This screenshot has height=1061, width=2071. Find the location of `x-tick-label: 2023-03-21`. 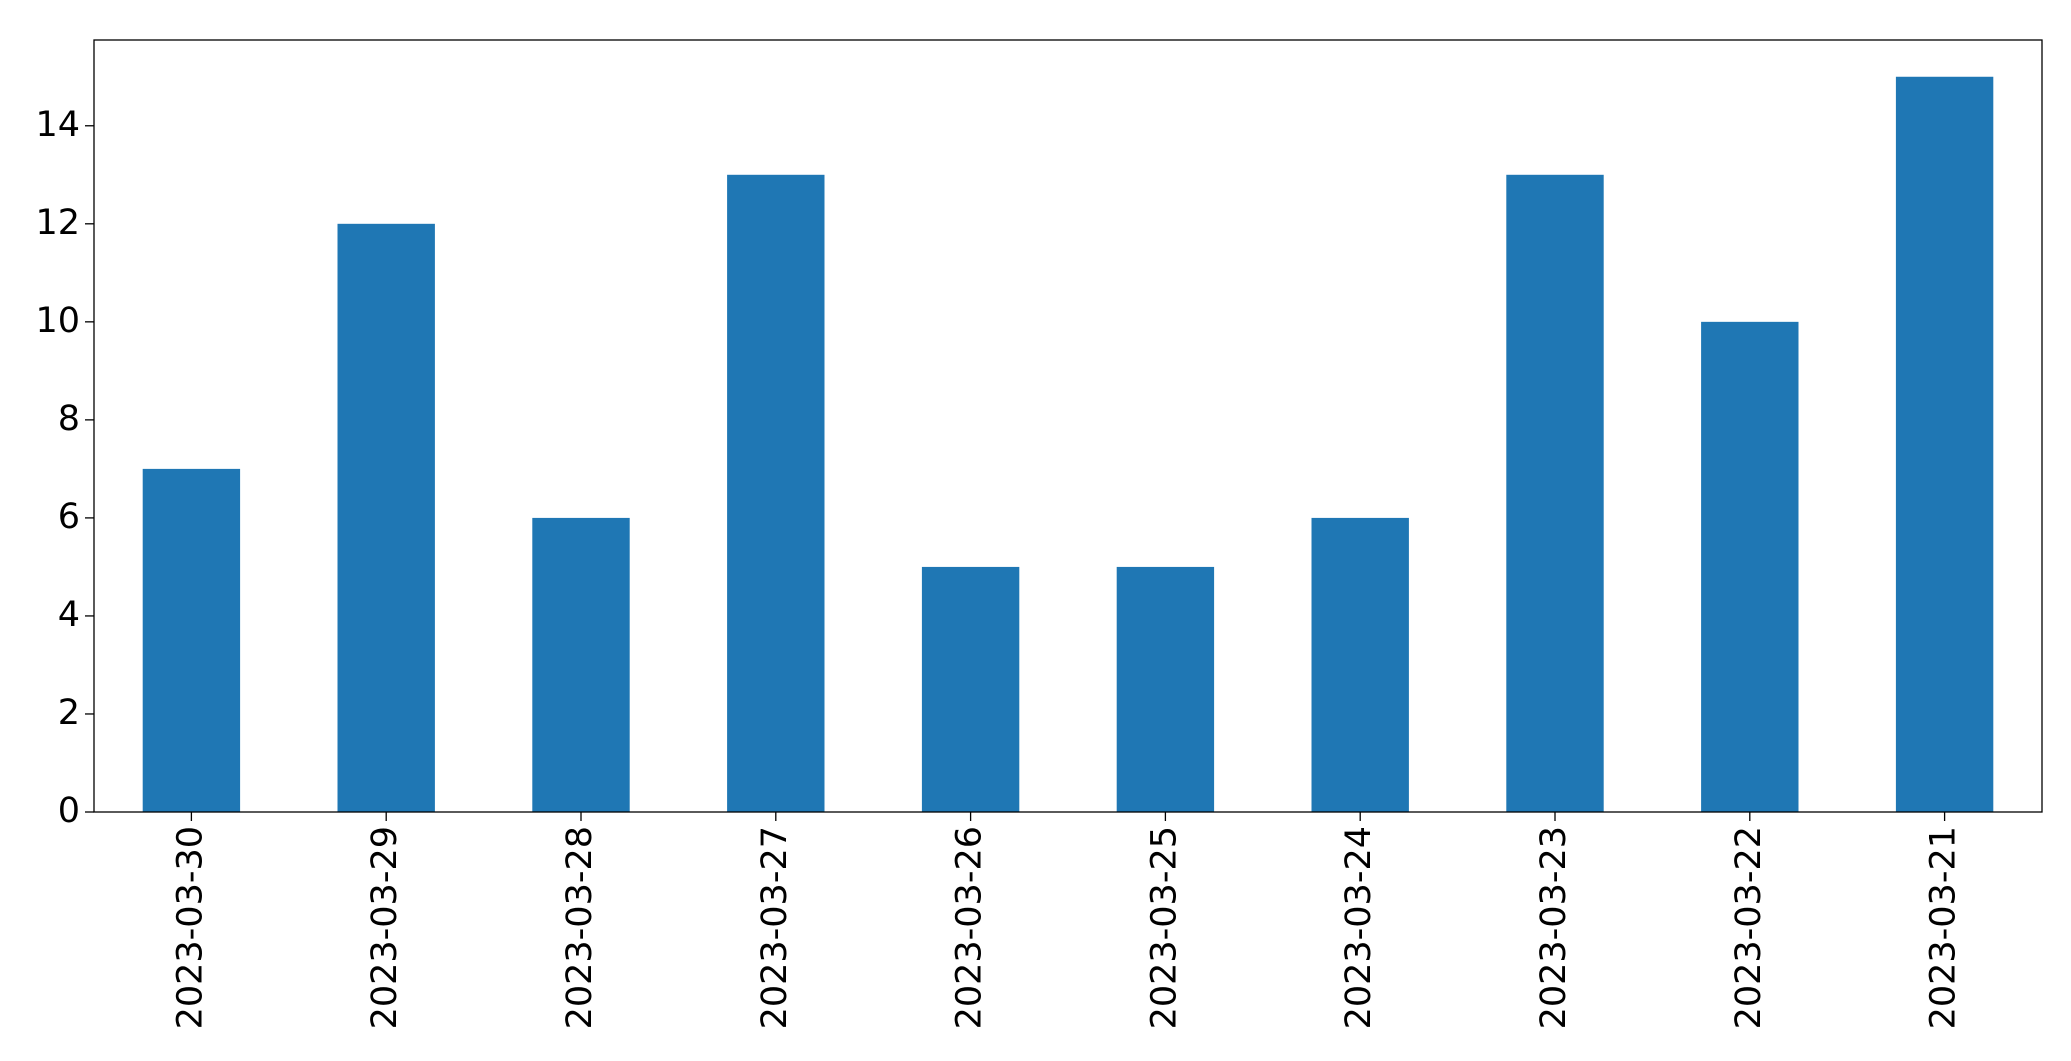

x-tick-label: 2023-03-21 is located at coordinates (1944, 927).